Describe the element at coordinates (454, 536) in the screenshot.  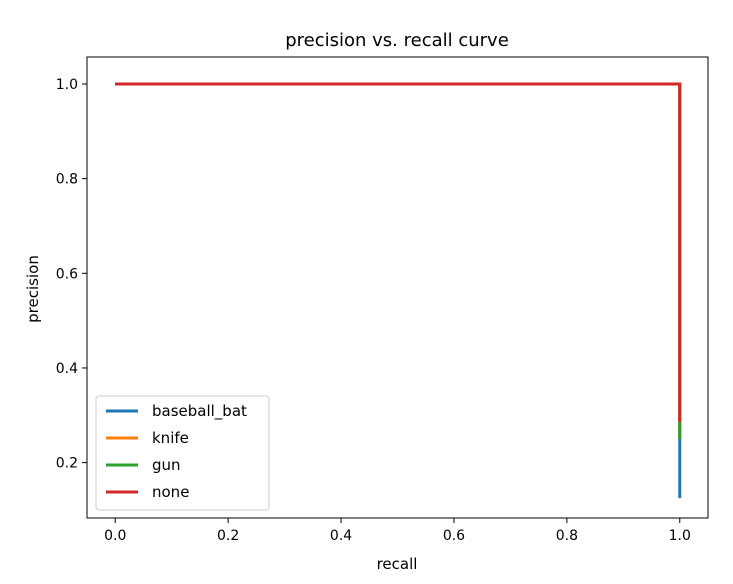
I see `x-tick-label: 0.6` at that location.